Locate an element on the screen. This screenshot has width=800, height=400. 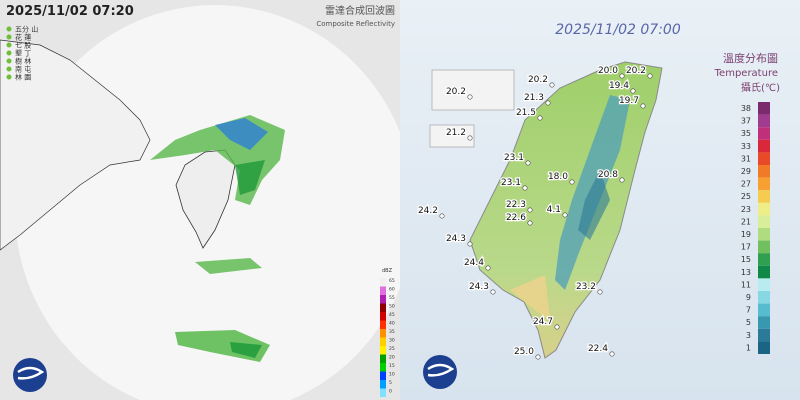
station-temperature: 24.4 is located at coordinates (474, 263).